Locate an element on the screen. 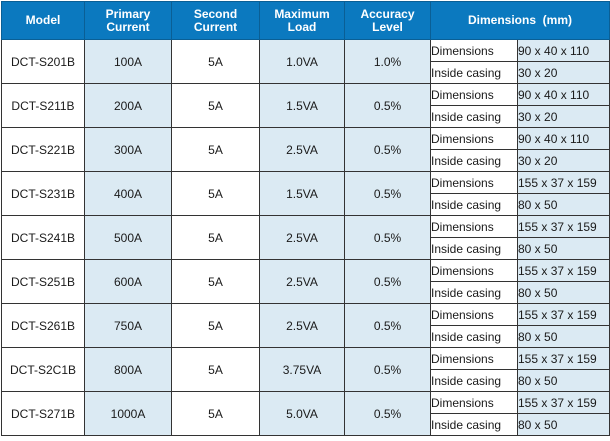  primary-current-cell: 800A is located at coordinates (128, 369).